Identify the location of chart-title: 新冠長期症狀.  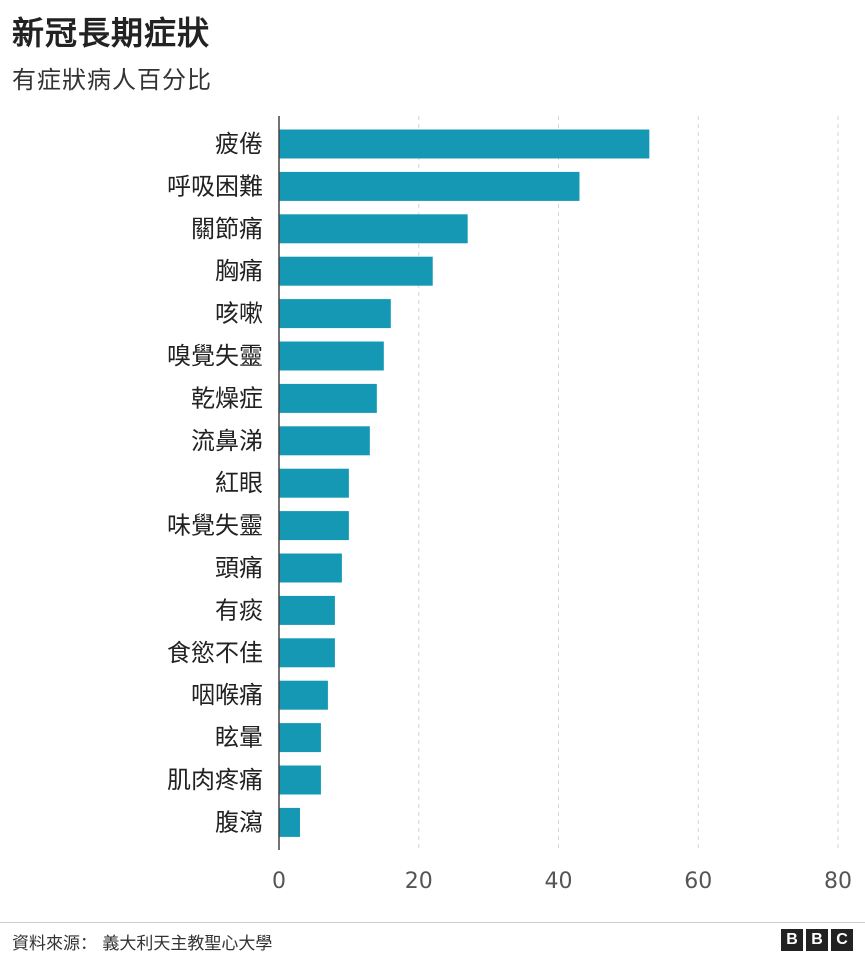
(111, 33).